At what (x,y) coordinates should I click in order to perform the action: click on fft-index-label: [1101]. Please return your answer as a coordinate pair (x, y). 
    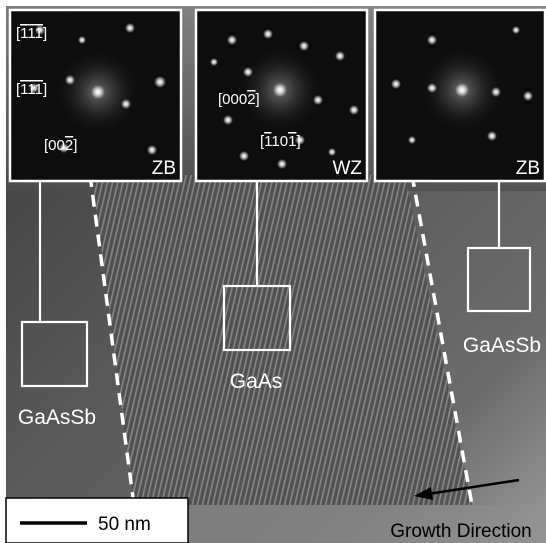
    Looking at the image, I should click on (280, 141).